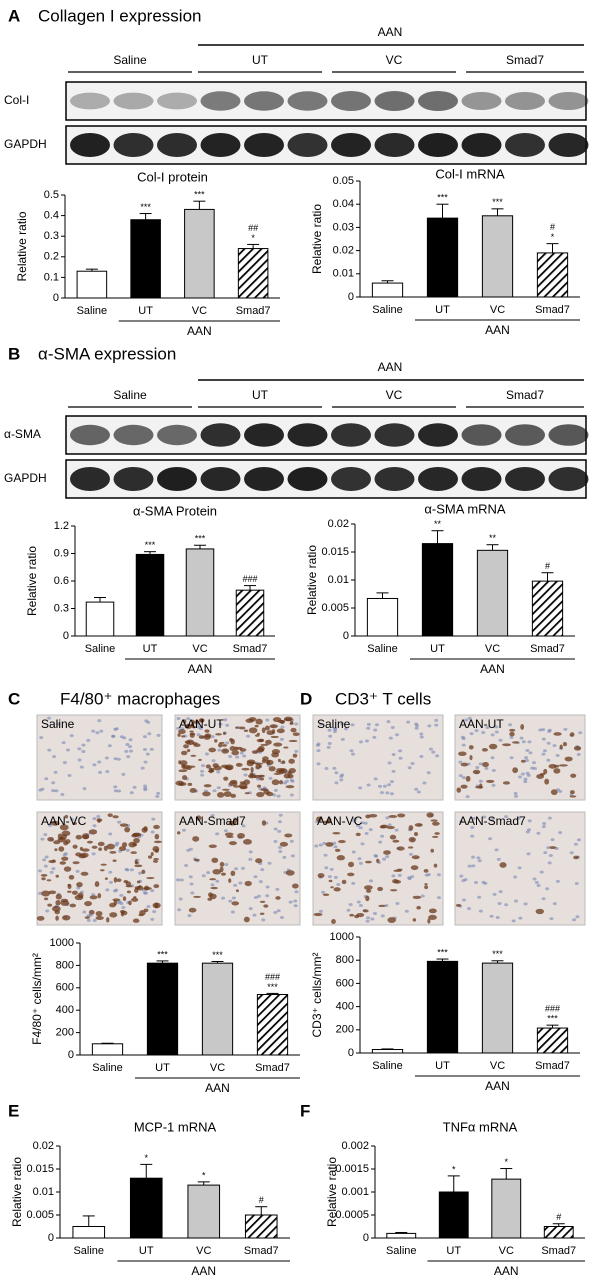 Image resolution: width=600 pixels, height=1279 pixels. I want to click on panel-heading: CD3⁺ T cells, so click(383, 698).